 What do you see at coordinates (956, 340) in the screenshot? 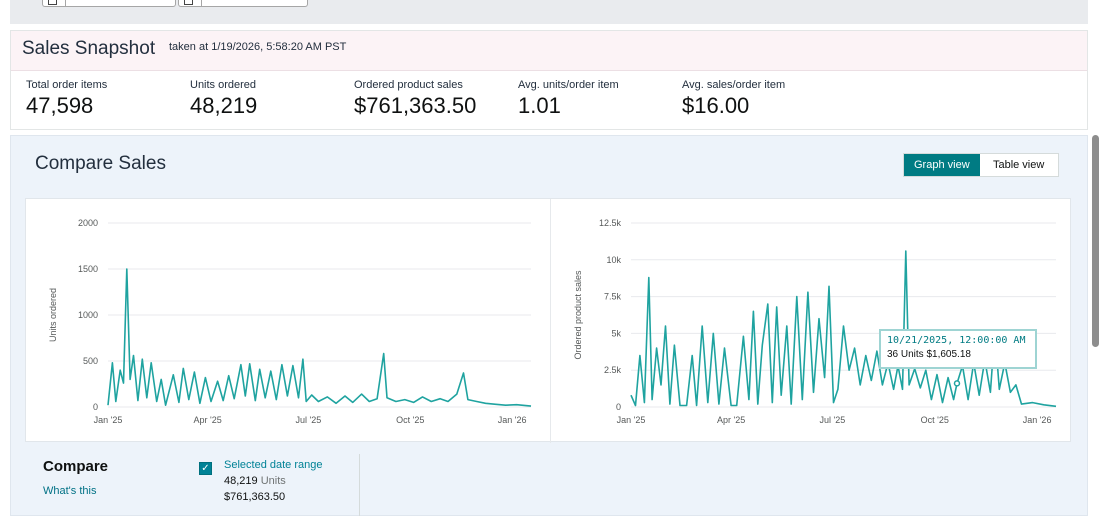
I see `tooltip-date: 10/21/2025, 12:00:00 AM` at bounding box center [956, 340].